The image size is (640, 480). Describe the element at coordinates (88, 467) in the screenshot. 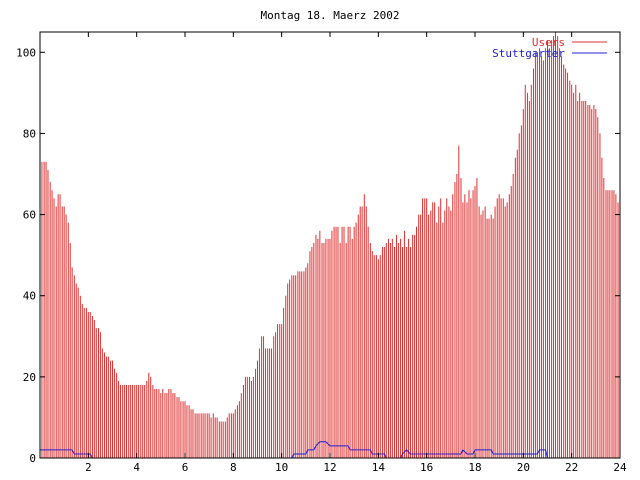

I see `x-tick-label: 2` at that location.